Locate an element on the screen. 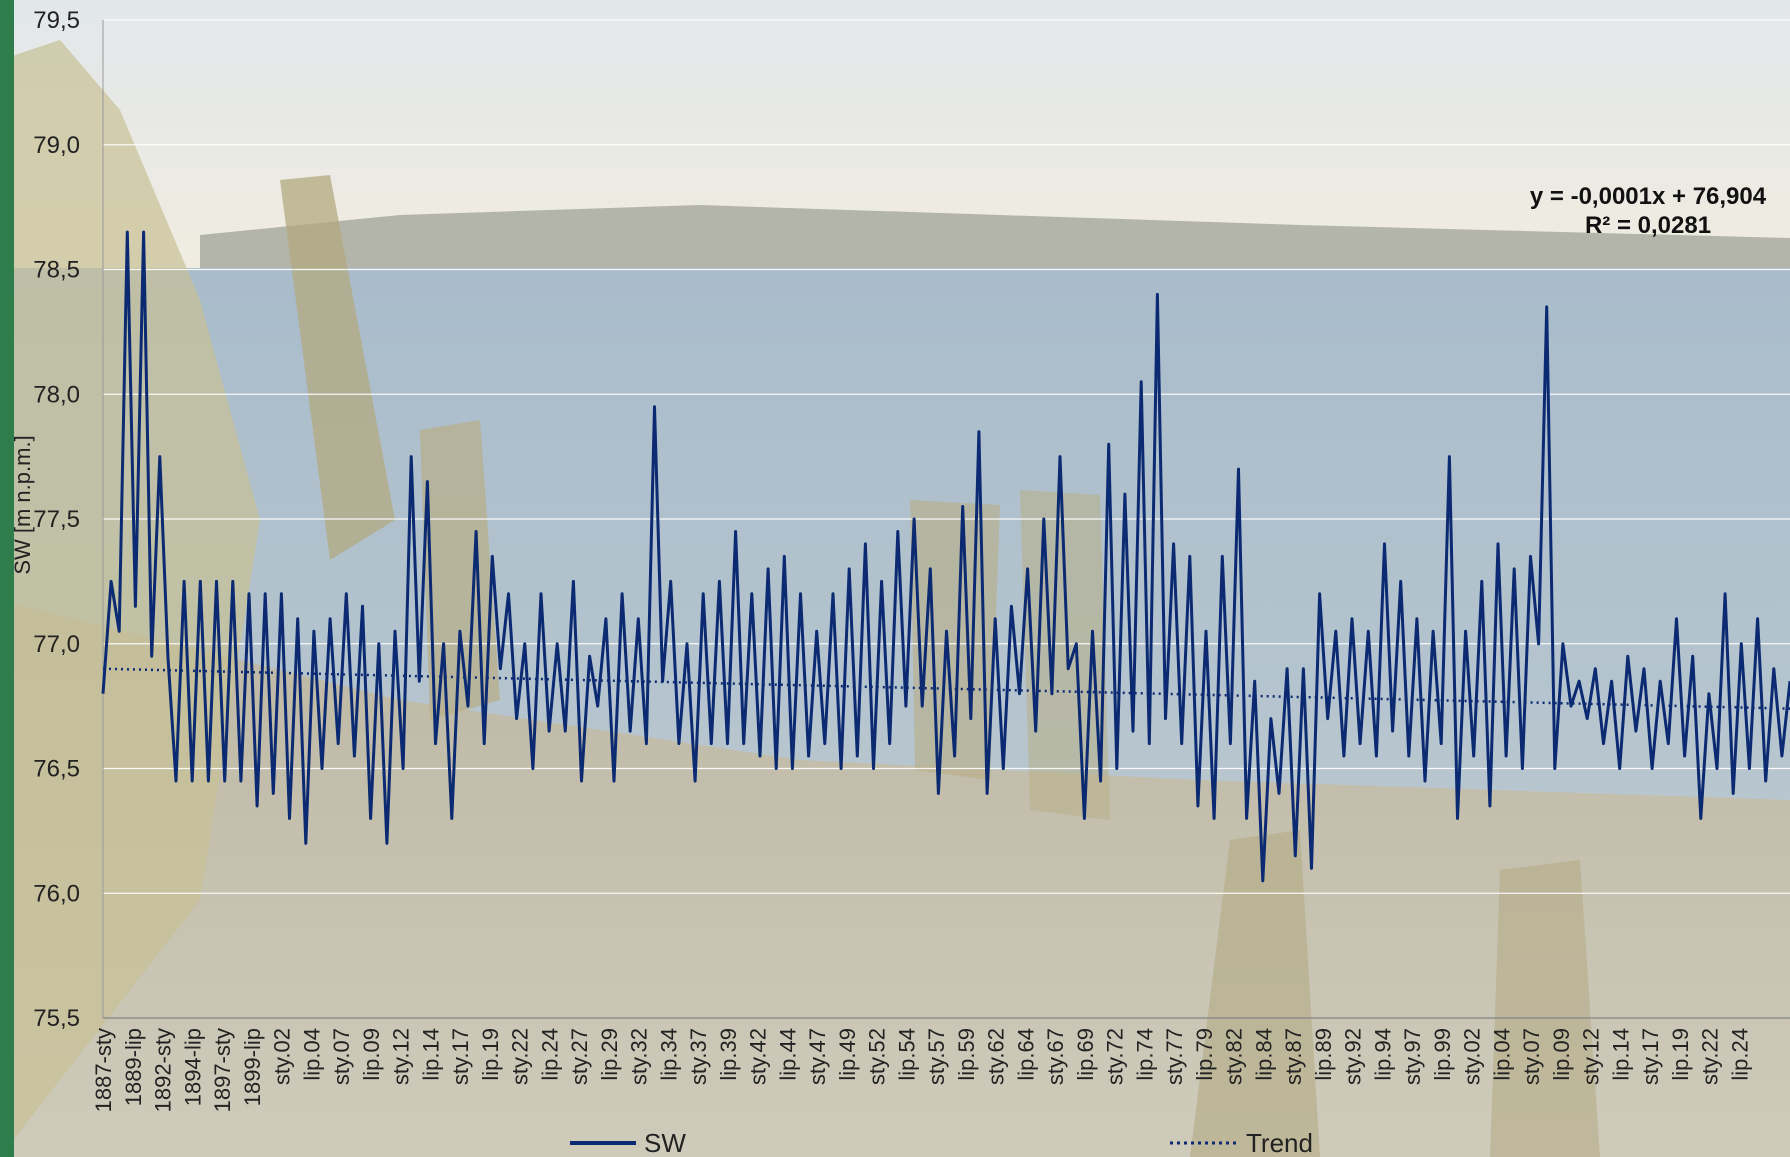 The image size is (1790, 1157). legend: SW Trend is located at coordinates (941, 1142).